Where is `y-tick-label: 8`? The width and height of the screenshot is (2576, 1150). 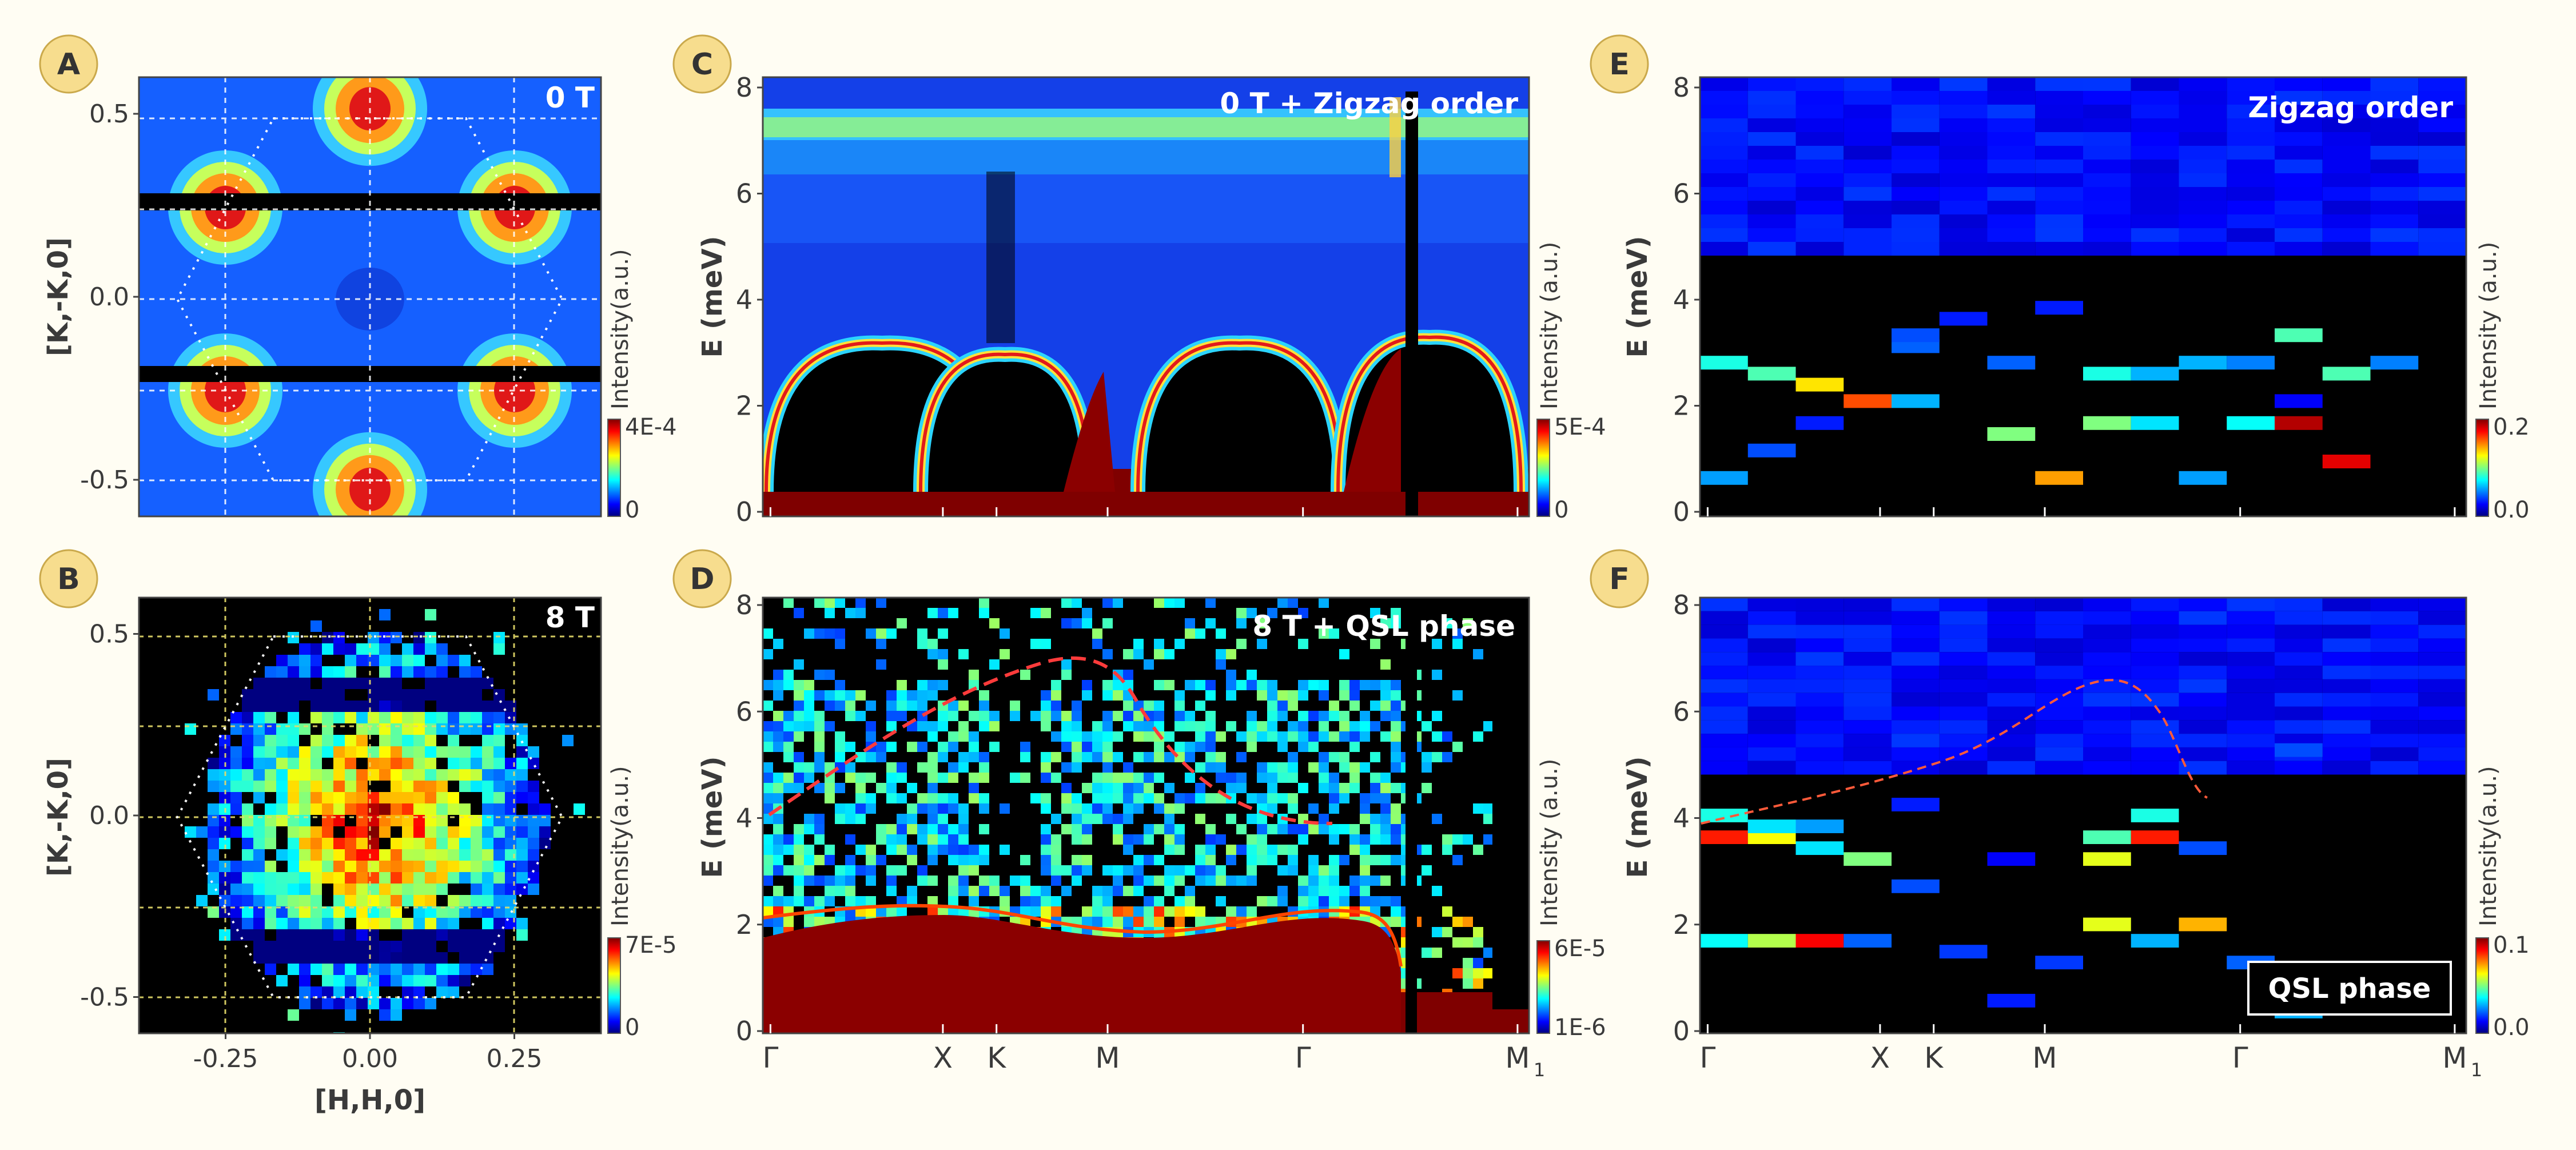 y-tick-label: 8 is located at coordinates (1681, 605).